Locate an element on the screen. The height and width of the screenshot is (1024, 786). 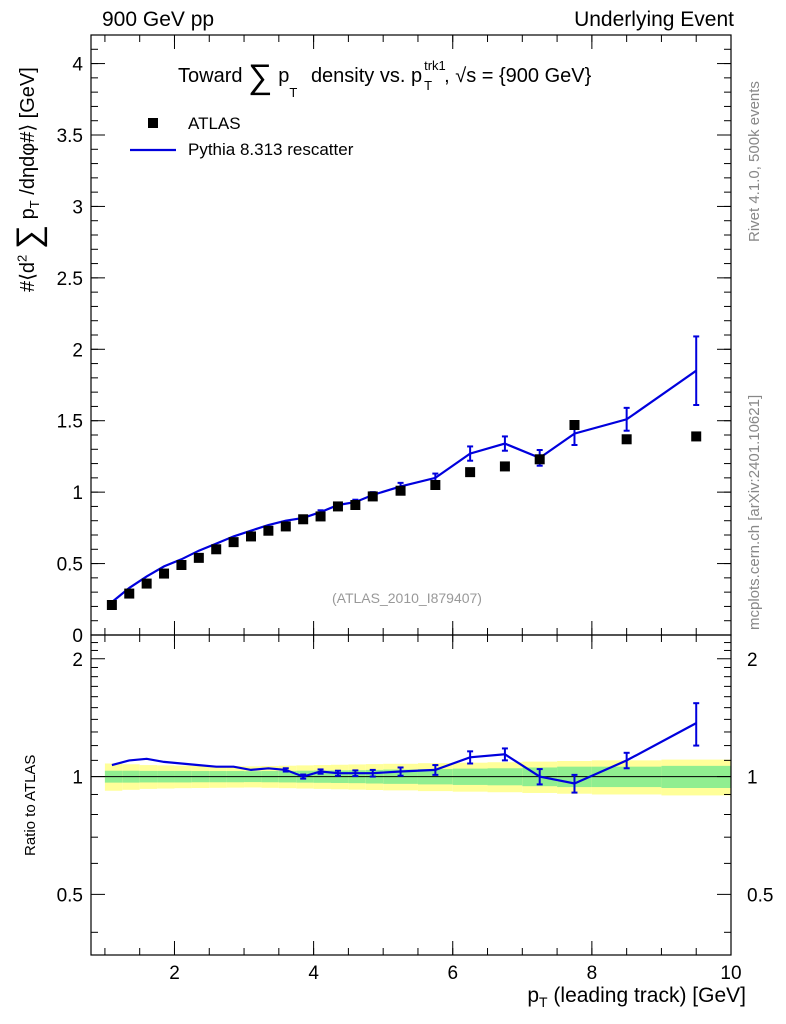
legend is located at coordinates (153, 135).